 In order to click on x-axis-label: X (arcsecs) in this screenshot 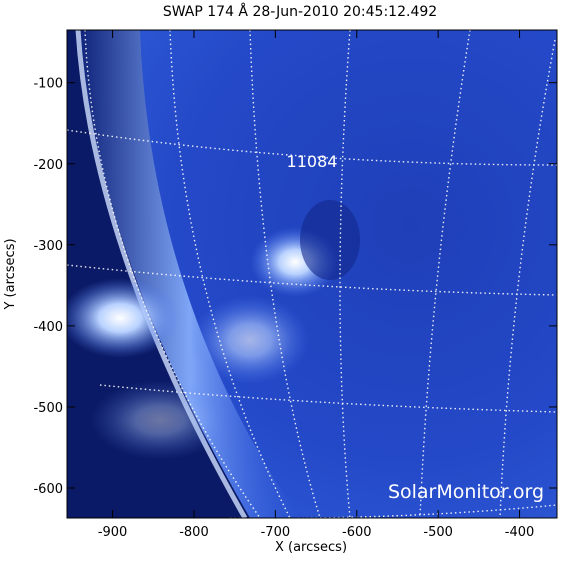, I will do `click(311, 547)`.